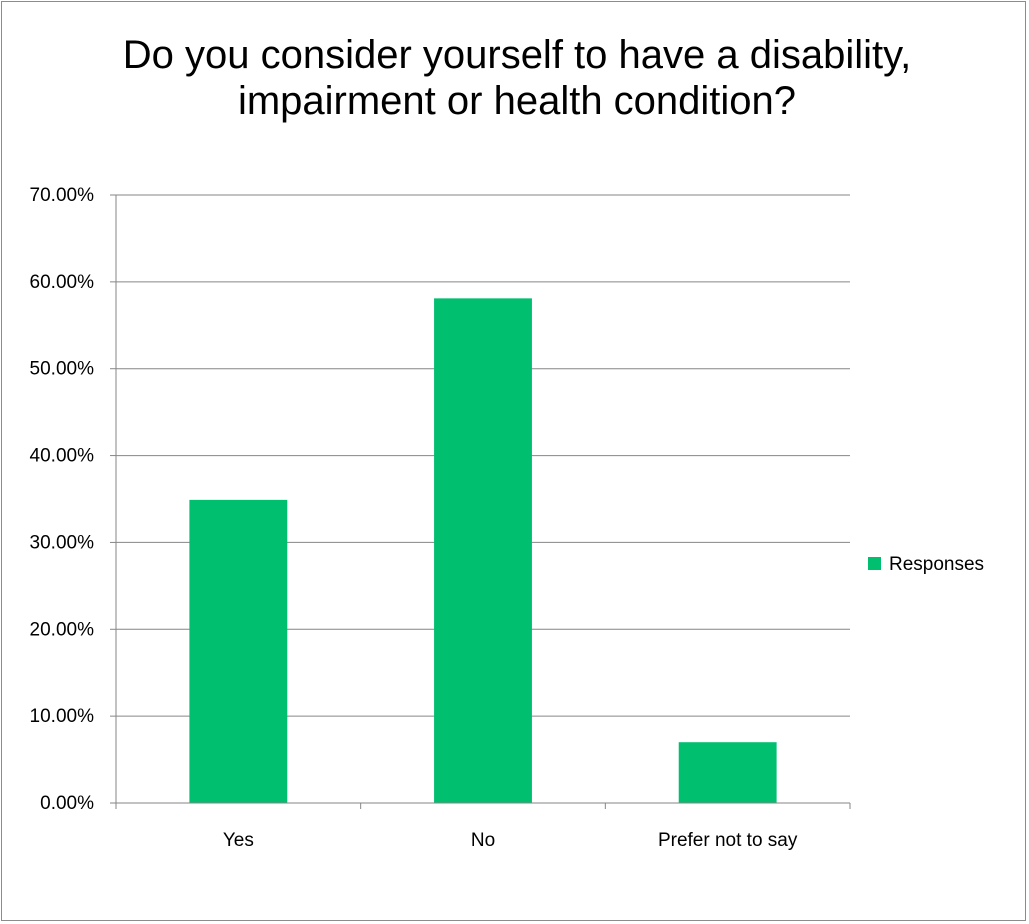 This screenshot has width=1029, height=924. I want to click on x-category-label: Prefer not to say, so click(728, 840).